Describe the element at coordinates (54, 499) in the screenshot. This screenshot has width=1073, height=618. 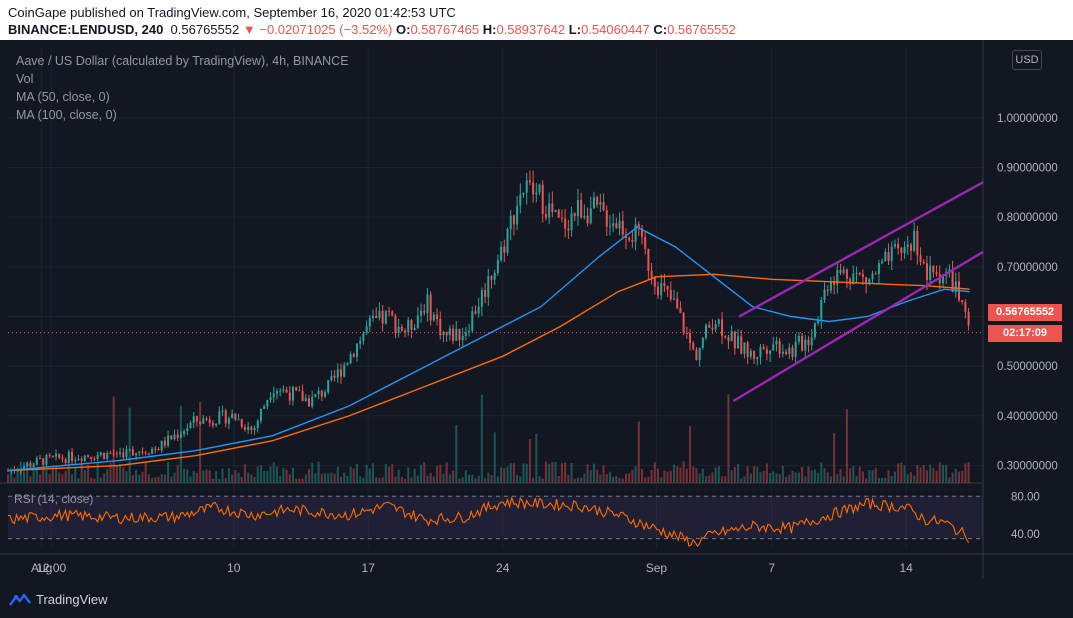
I see `rsi-legend: RSI (14, close)` at that location.